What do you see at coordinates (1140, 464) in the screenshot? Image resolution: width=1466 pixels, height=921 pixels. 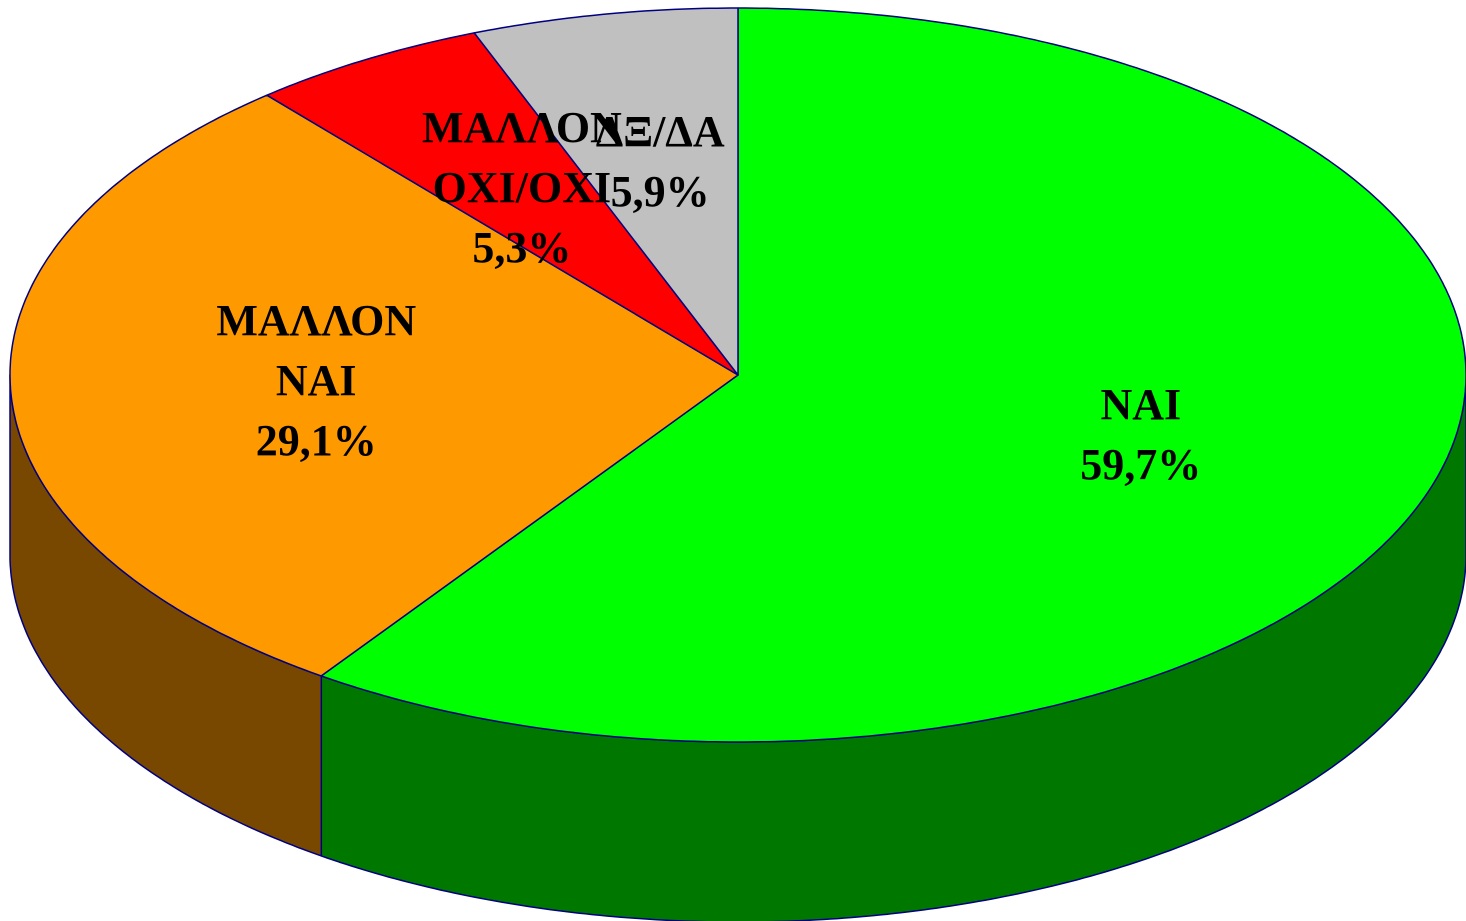 I see `value-label: 59,7%` at bounding box center [1140, 464].